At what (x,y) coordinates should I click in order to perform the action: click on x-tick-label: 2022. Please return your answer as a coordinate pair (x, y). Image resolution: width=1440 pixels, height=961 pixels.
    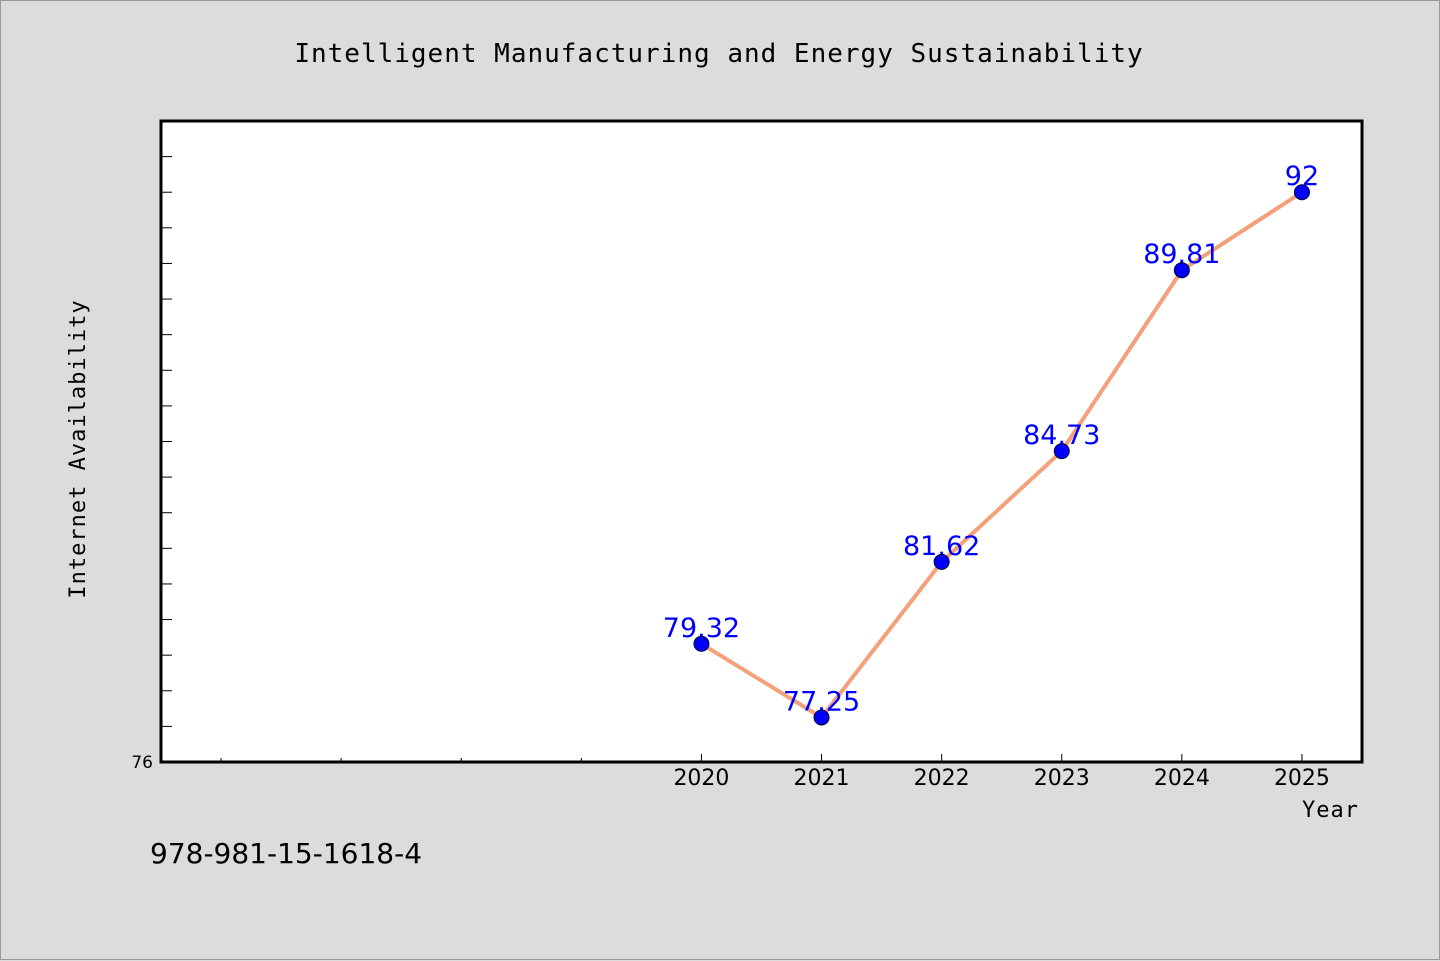
    Looking at the image, I should click on (942, 778).